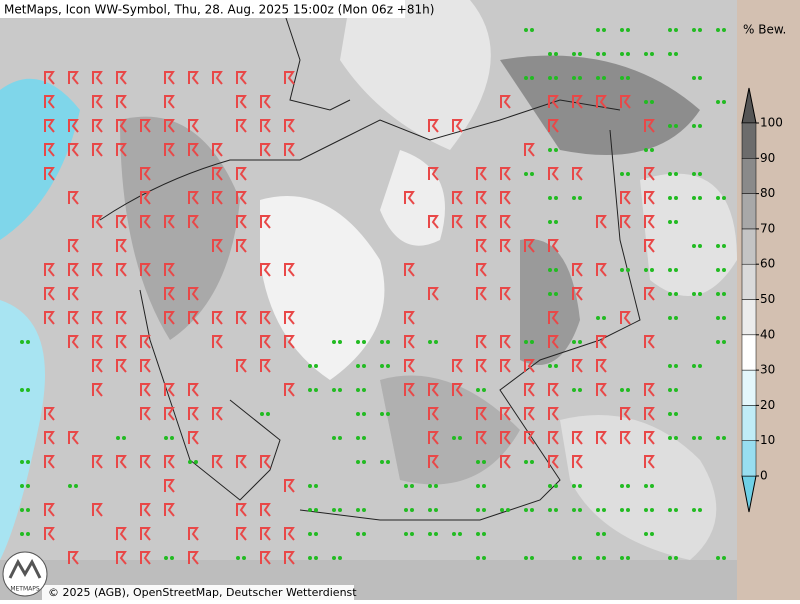 The height and width of the screenshot is (604, 800). Describe the element at coordinates (202, 9) in the screenshot. I see `title-box` at that location.